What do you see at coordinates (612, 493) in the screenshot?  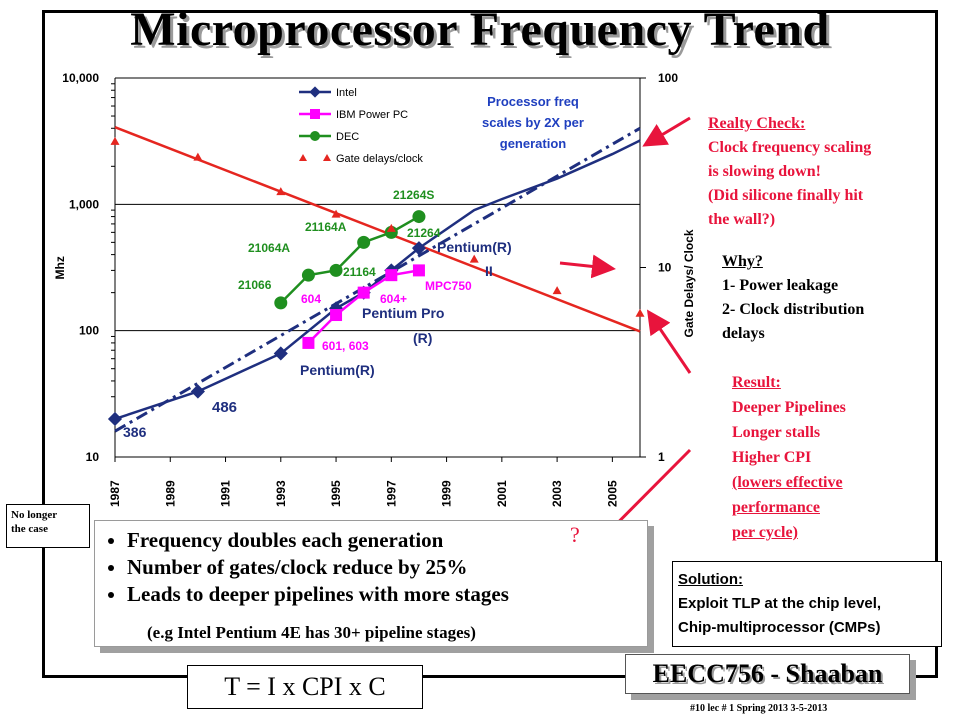 I see `x-tick-label: 2005` at bounding box center [612, 493].